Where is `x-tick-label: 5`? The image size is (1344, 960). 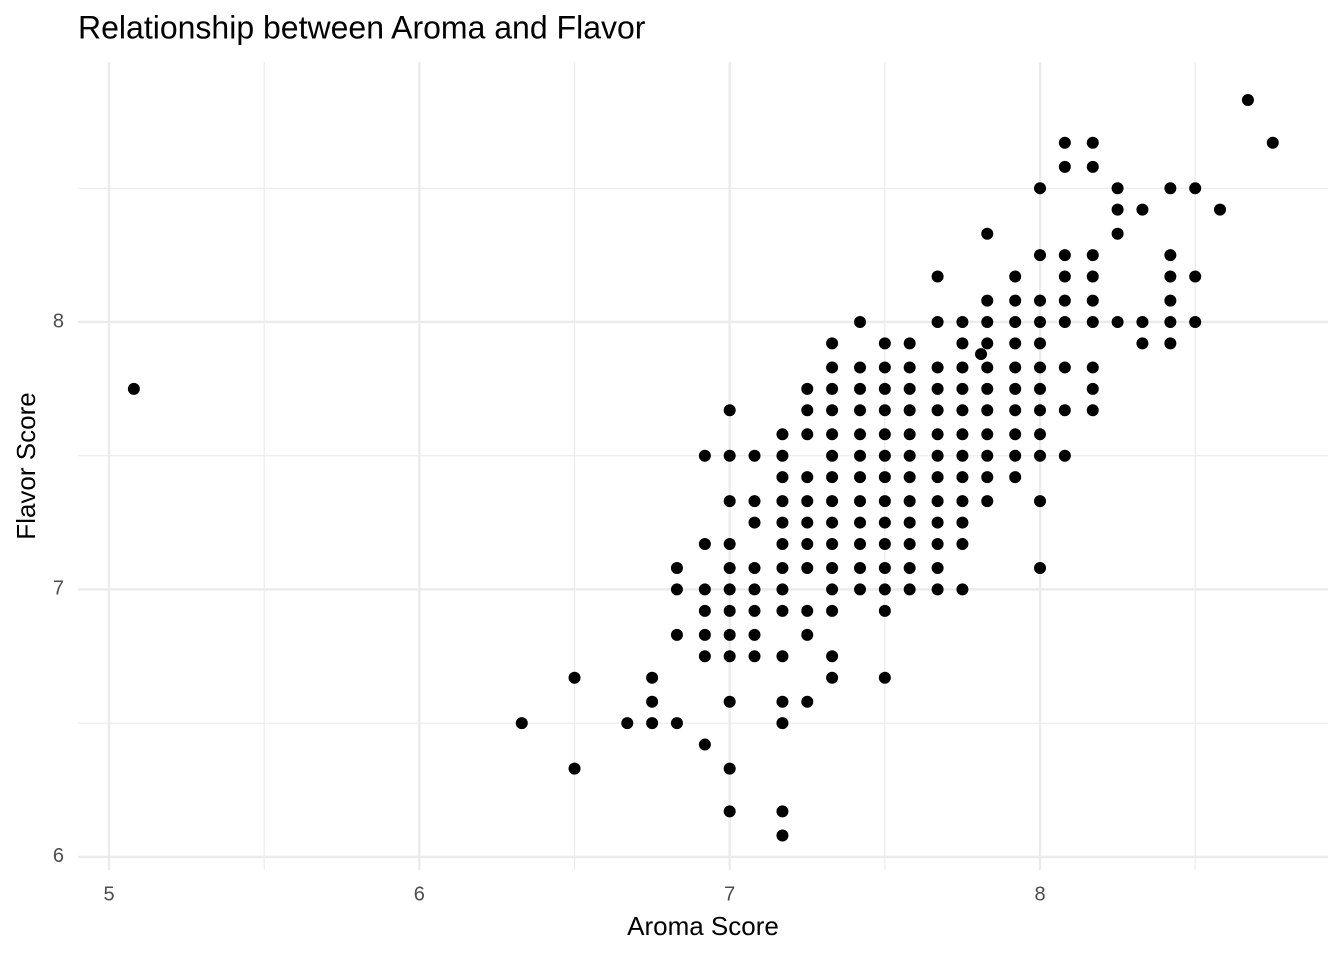
x-tick-label: 5 is located at coordinates (108, 894).